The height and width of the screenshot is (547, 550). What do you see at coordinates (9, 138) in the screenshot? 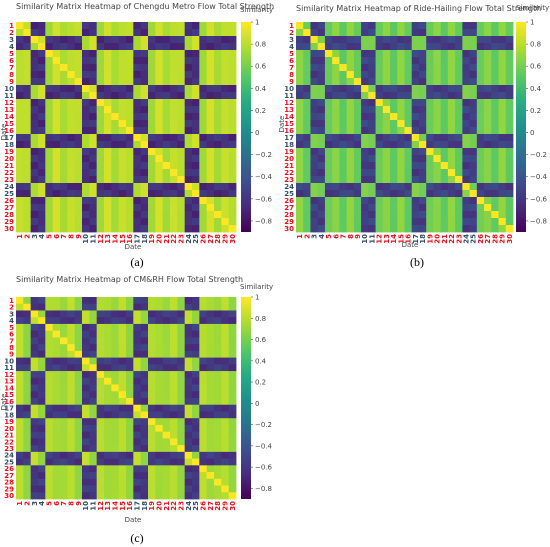
I see `y-tick-label: 17` at bounding box center [9, 138].